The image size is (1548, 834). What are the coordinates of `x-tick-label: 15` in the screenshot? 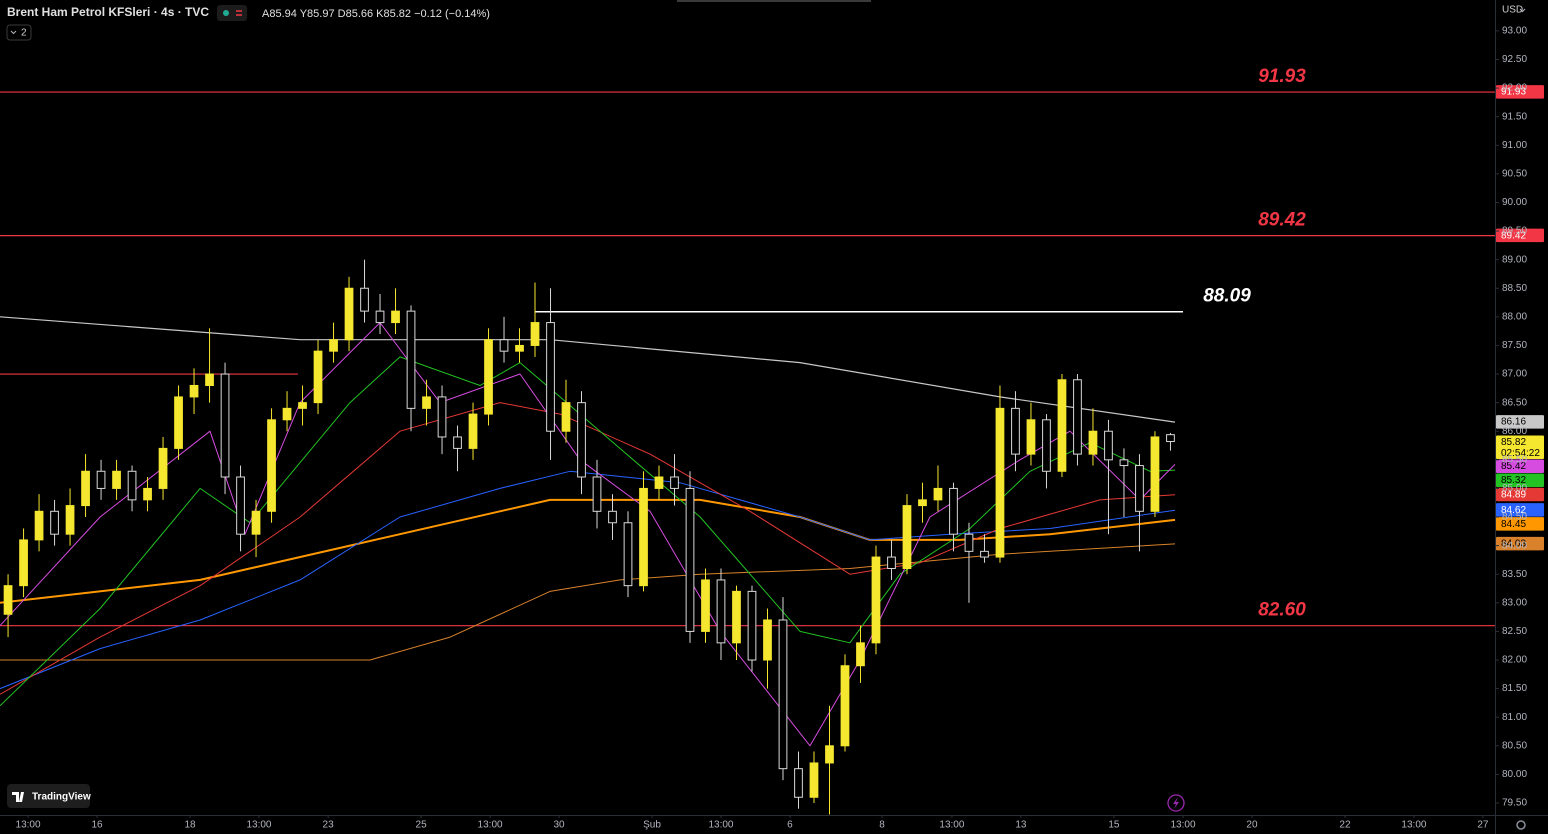 It's located at (1114, 825).